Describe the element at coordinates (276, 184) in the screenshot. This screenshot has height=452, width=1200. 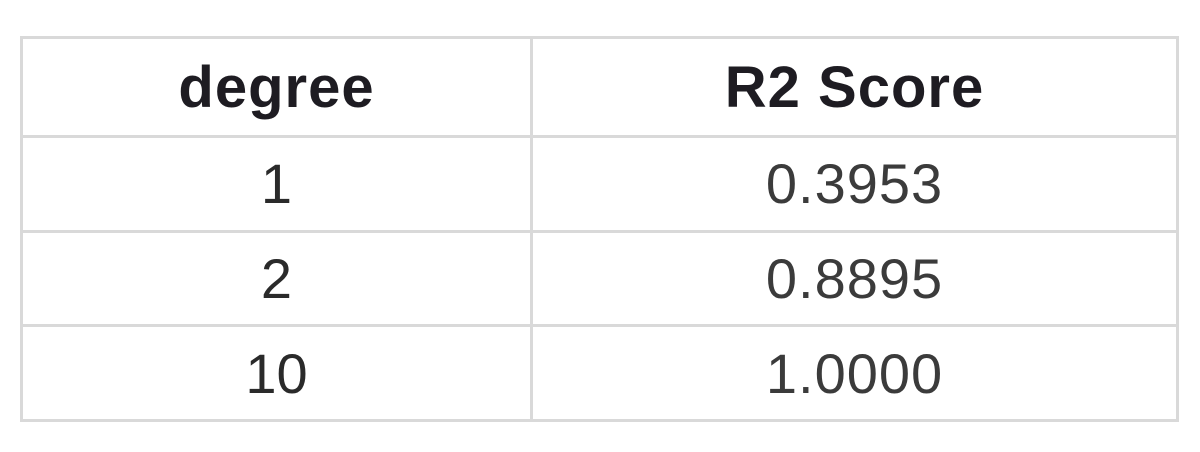
I see `cell-degree: 1` at that location.